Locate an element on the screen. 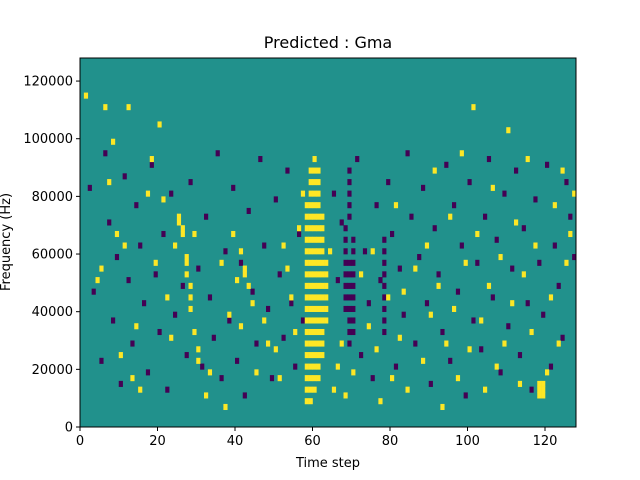 The image size is (640, 480). y-tick-label: 120000 is located at coordinates (48, 82).